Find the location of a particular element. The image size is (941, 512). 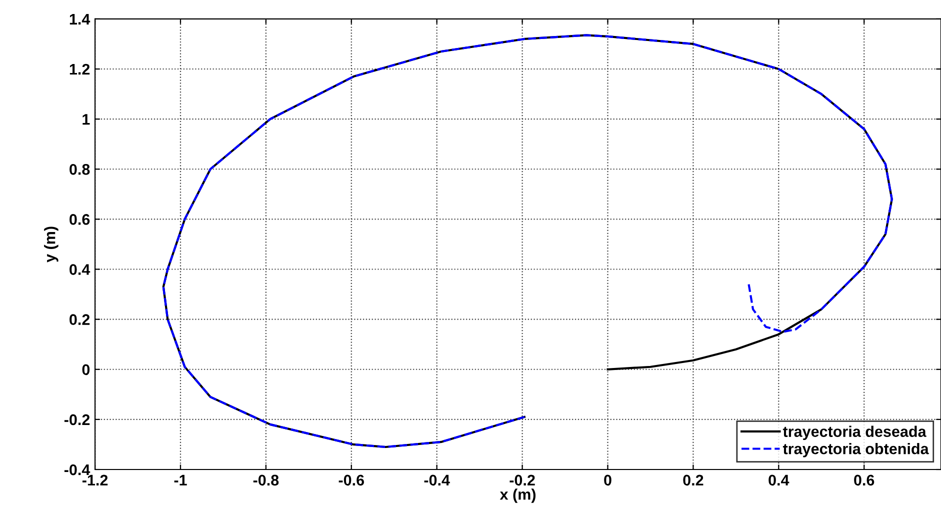

y-tick-label: -0.4 is located at coordinates (77, 470).